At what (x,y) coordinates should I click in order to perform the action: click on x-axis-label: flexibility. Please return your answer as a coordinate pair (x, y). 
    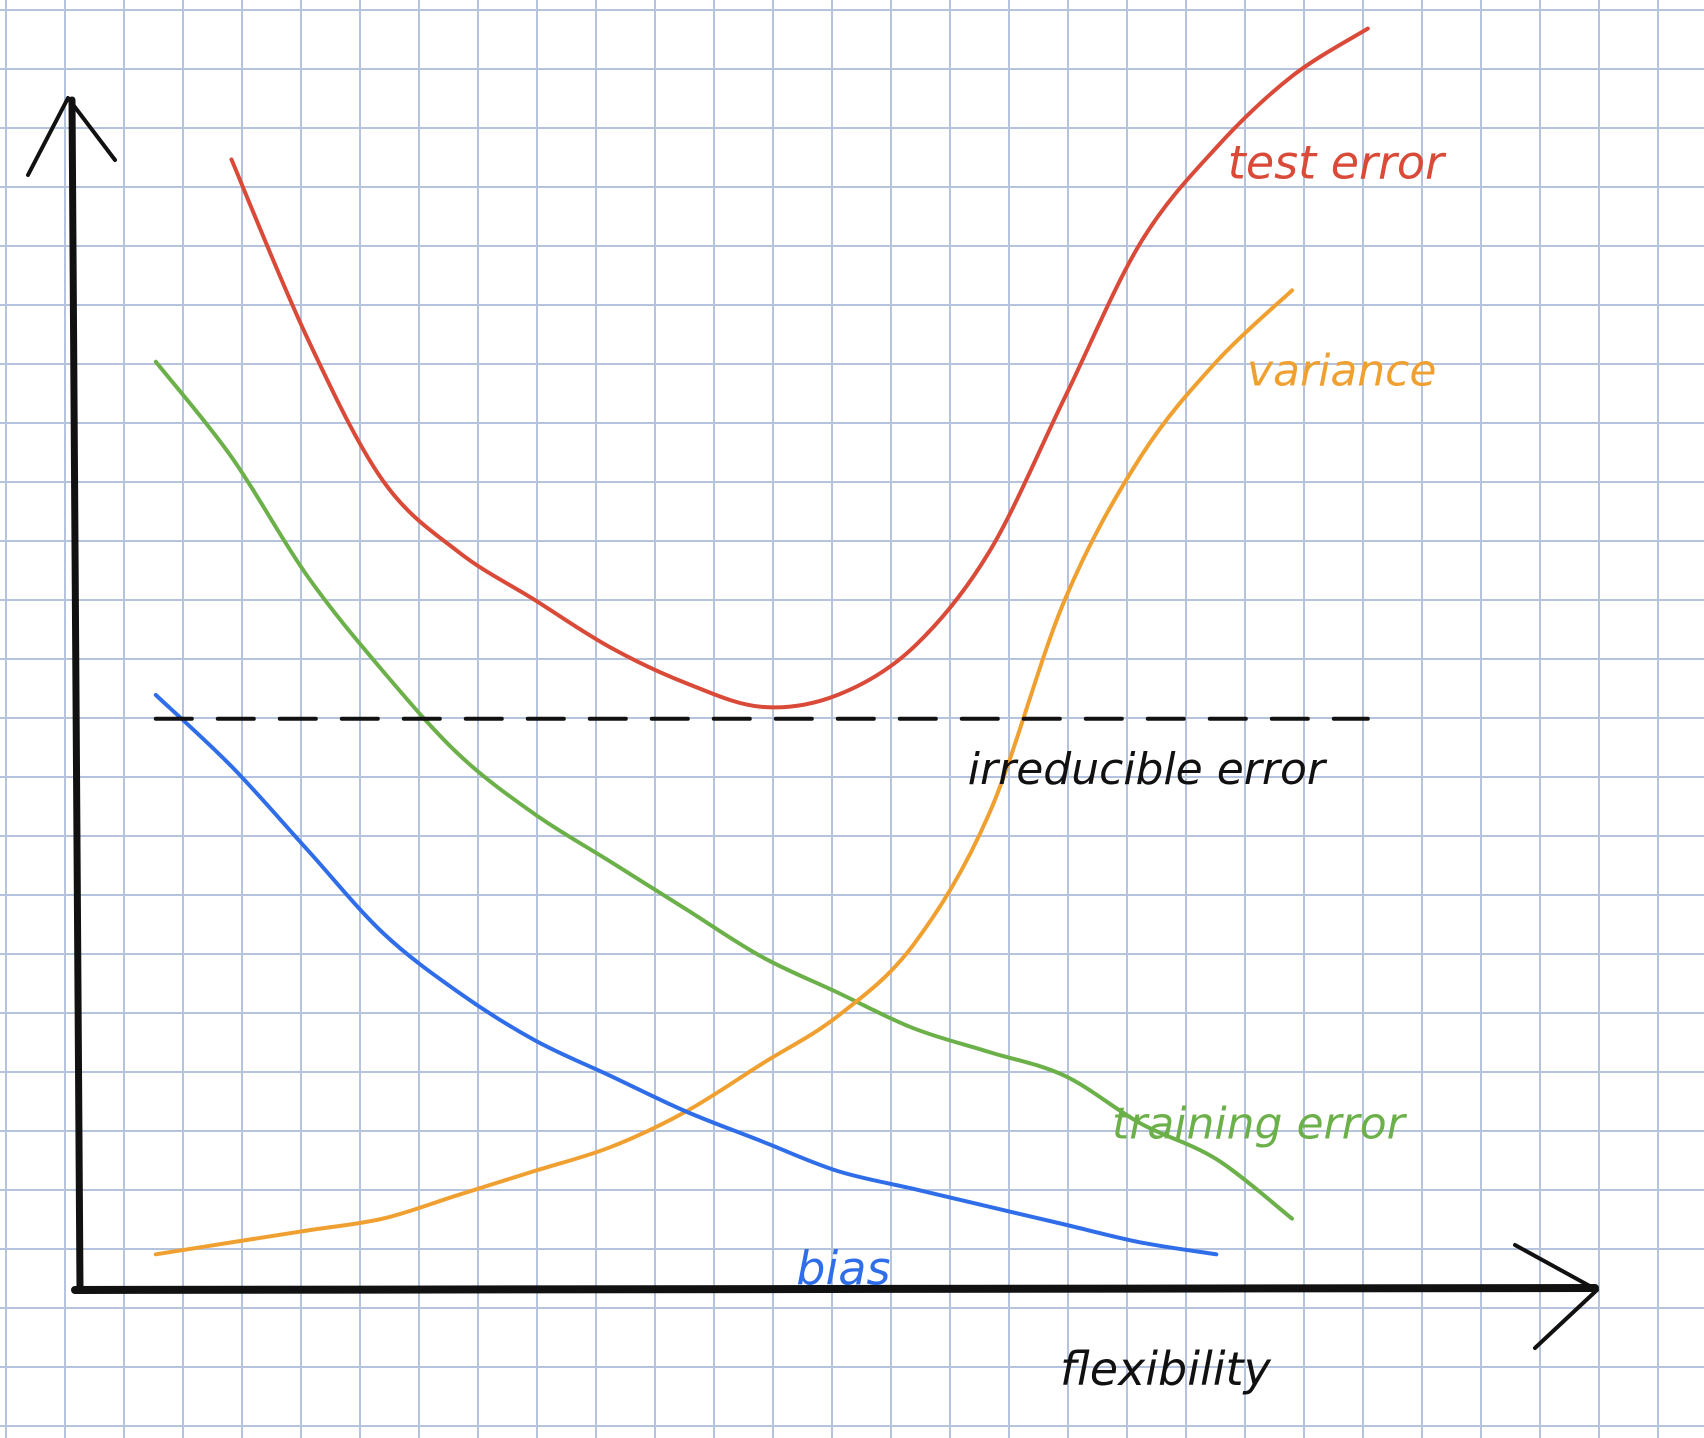
    Looking at the image, I should click on (1166, 1369).